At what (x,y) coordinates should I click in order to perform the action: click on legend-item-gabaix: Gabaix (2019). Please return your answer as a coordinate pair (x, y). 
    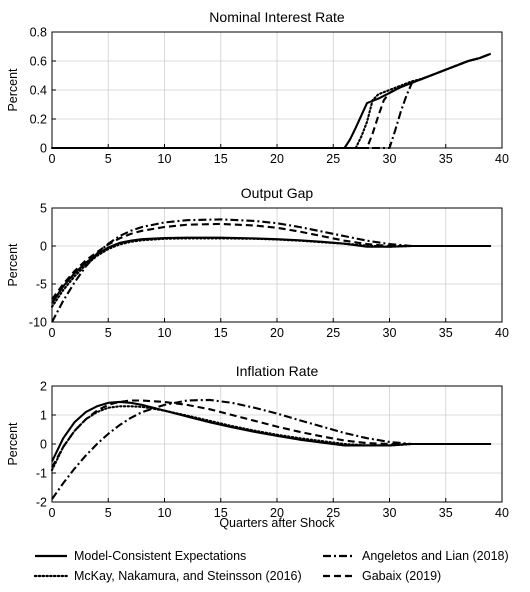
    Looking at the image, I should click on (381, 576).